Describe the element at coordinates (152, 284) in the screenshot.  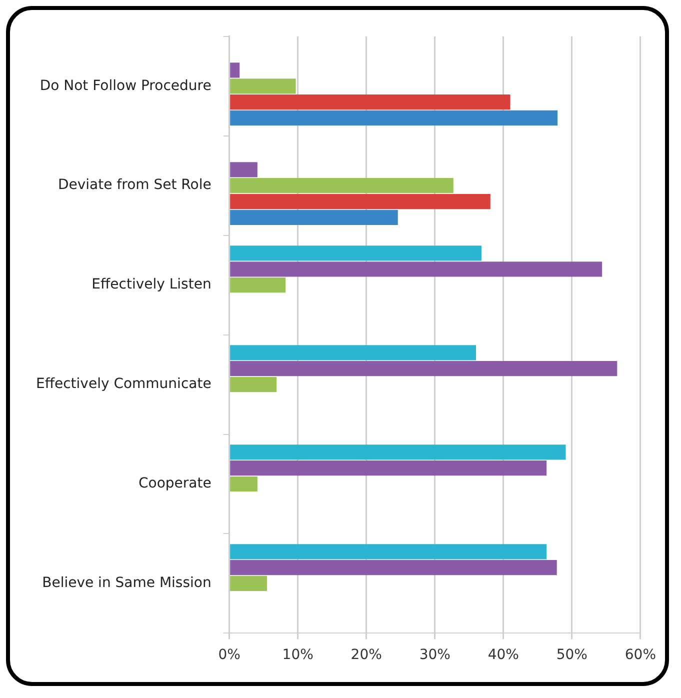
I see `y-tick-label: Effectively Listen` at that location.